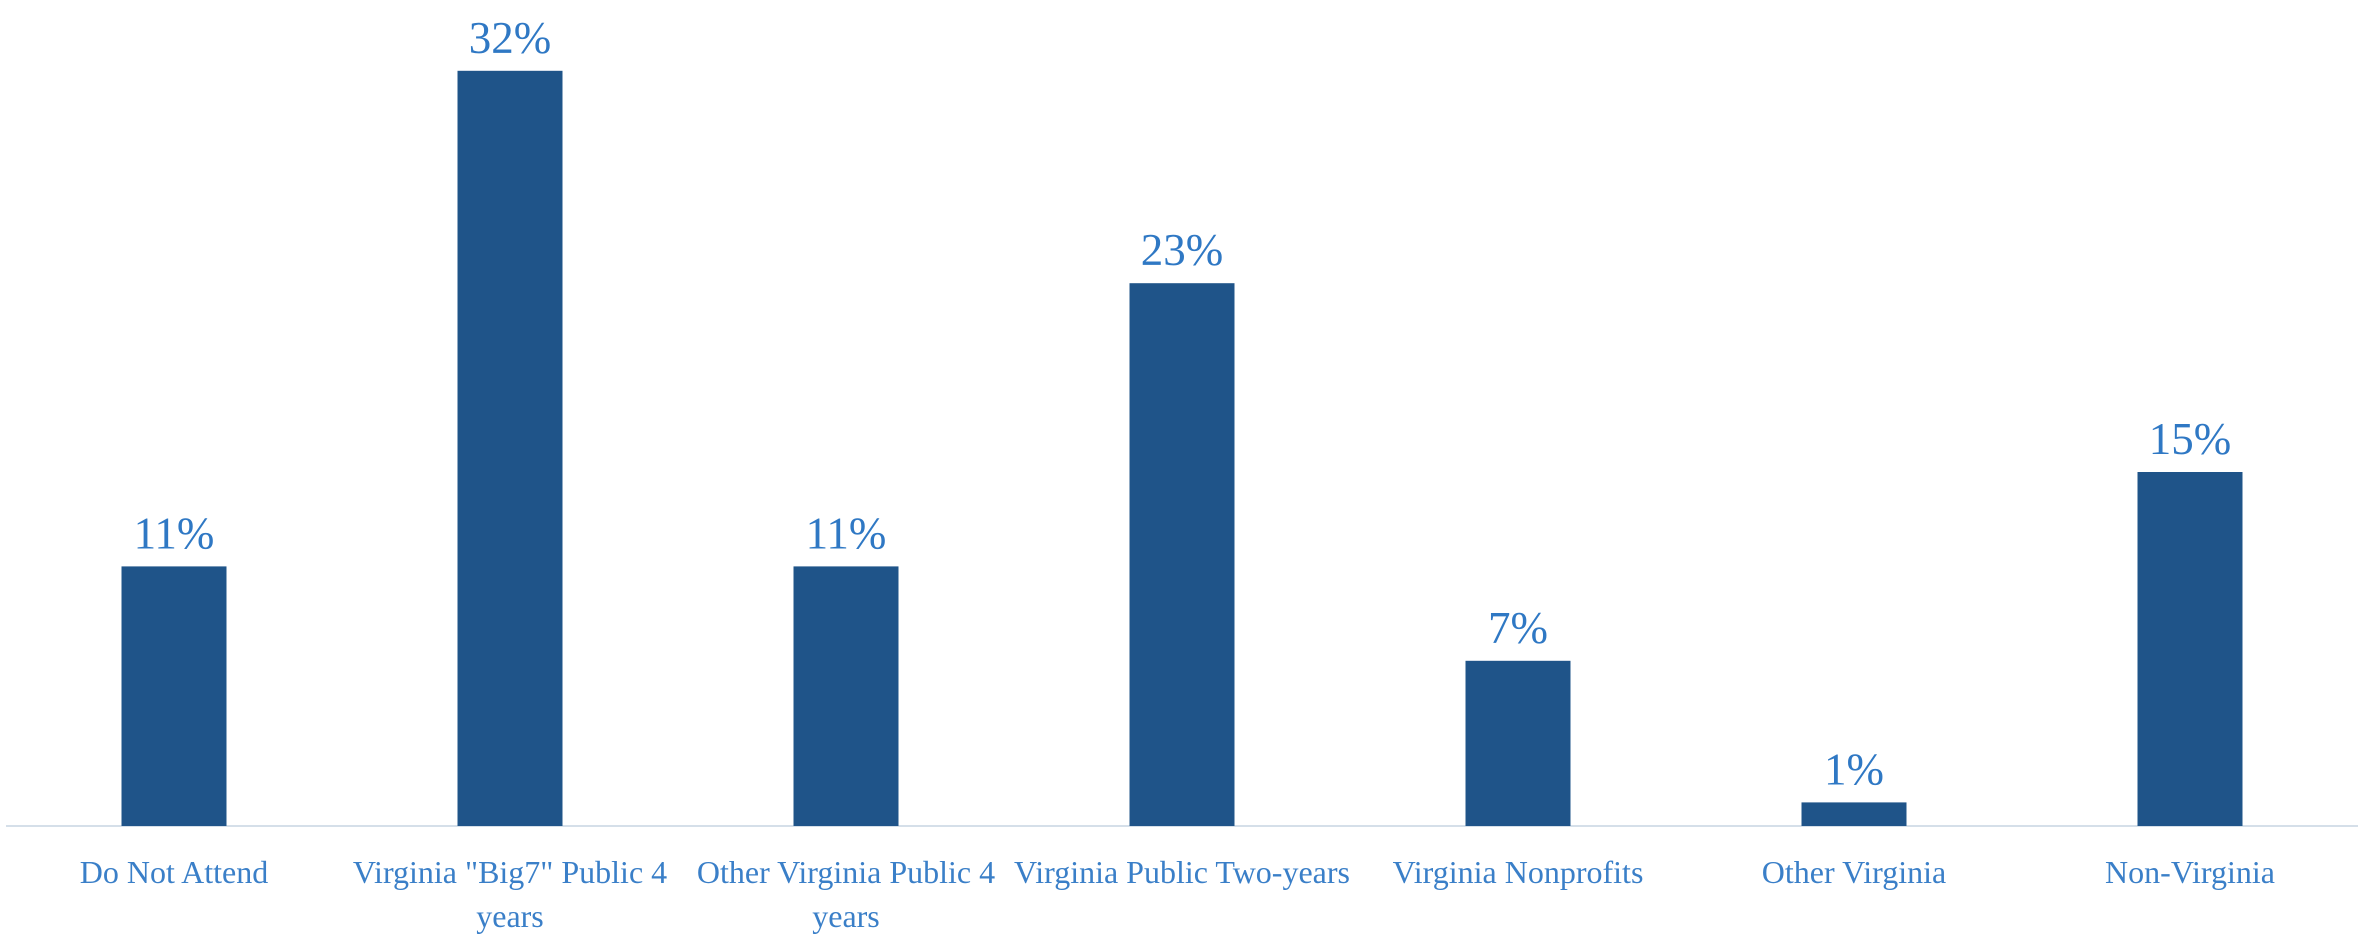  I want to click on x-tick-label: Virginia Nonprofits, so click(1518, 872).